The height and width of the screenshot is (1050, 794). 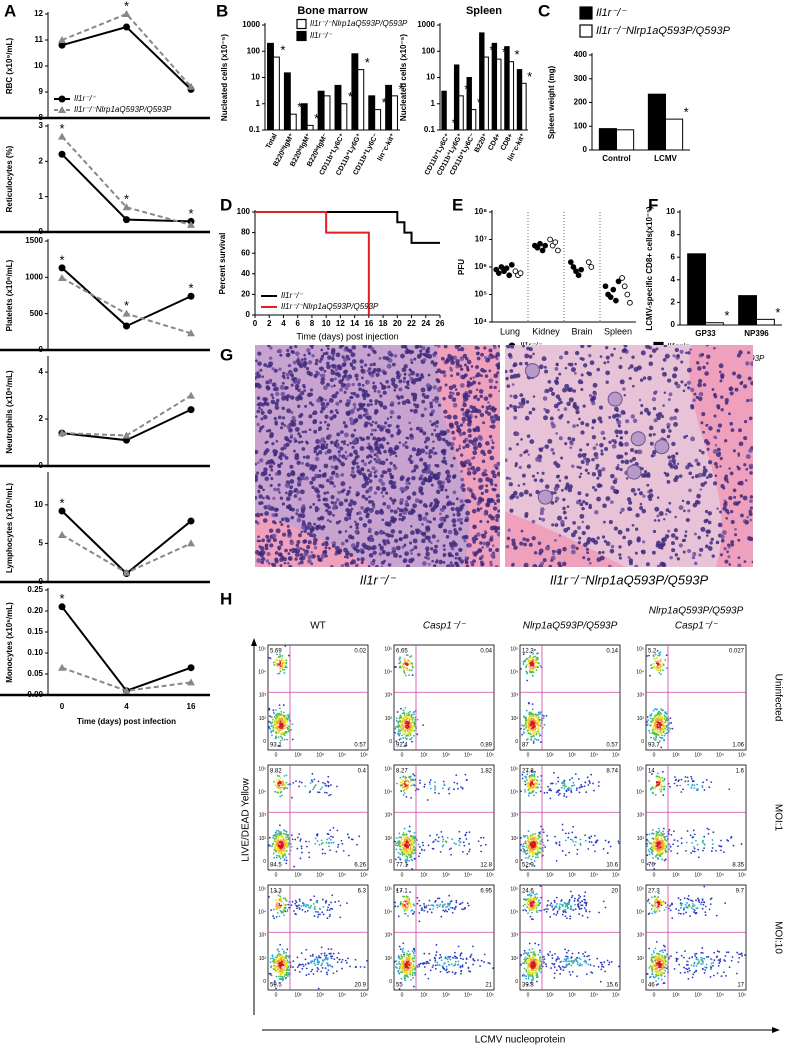 What do you see at coordinates (433, 103) in the screenshot?
I see `y-tick-label: 1` at bounding box center [433, 103].